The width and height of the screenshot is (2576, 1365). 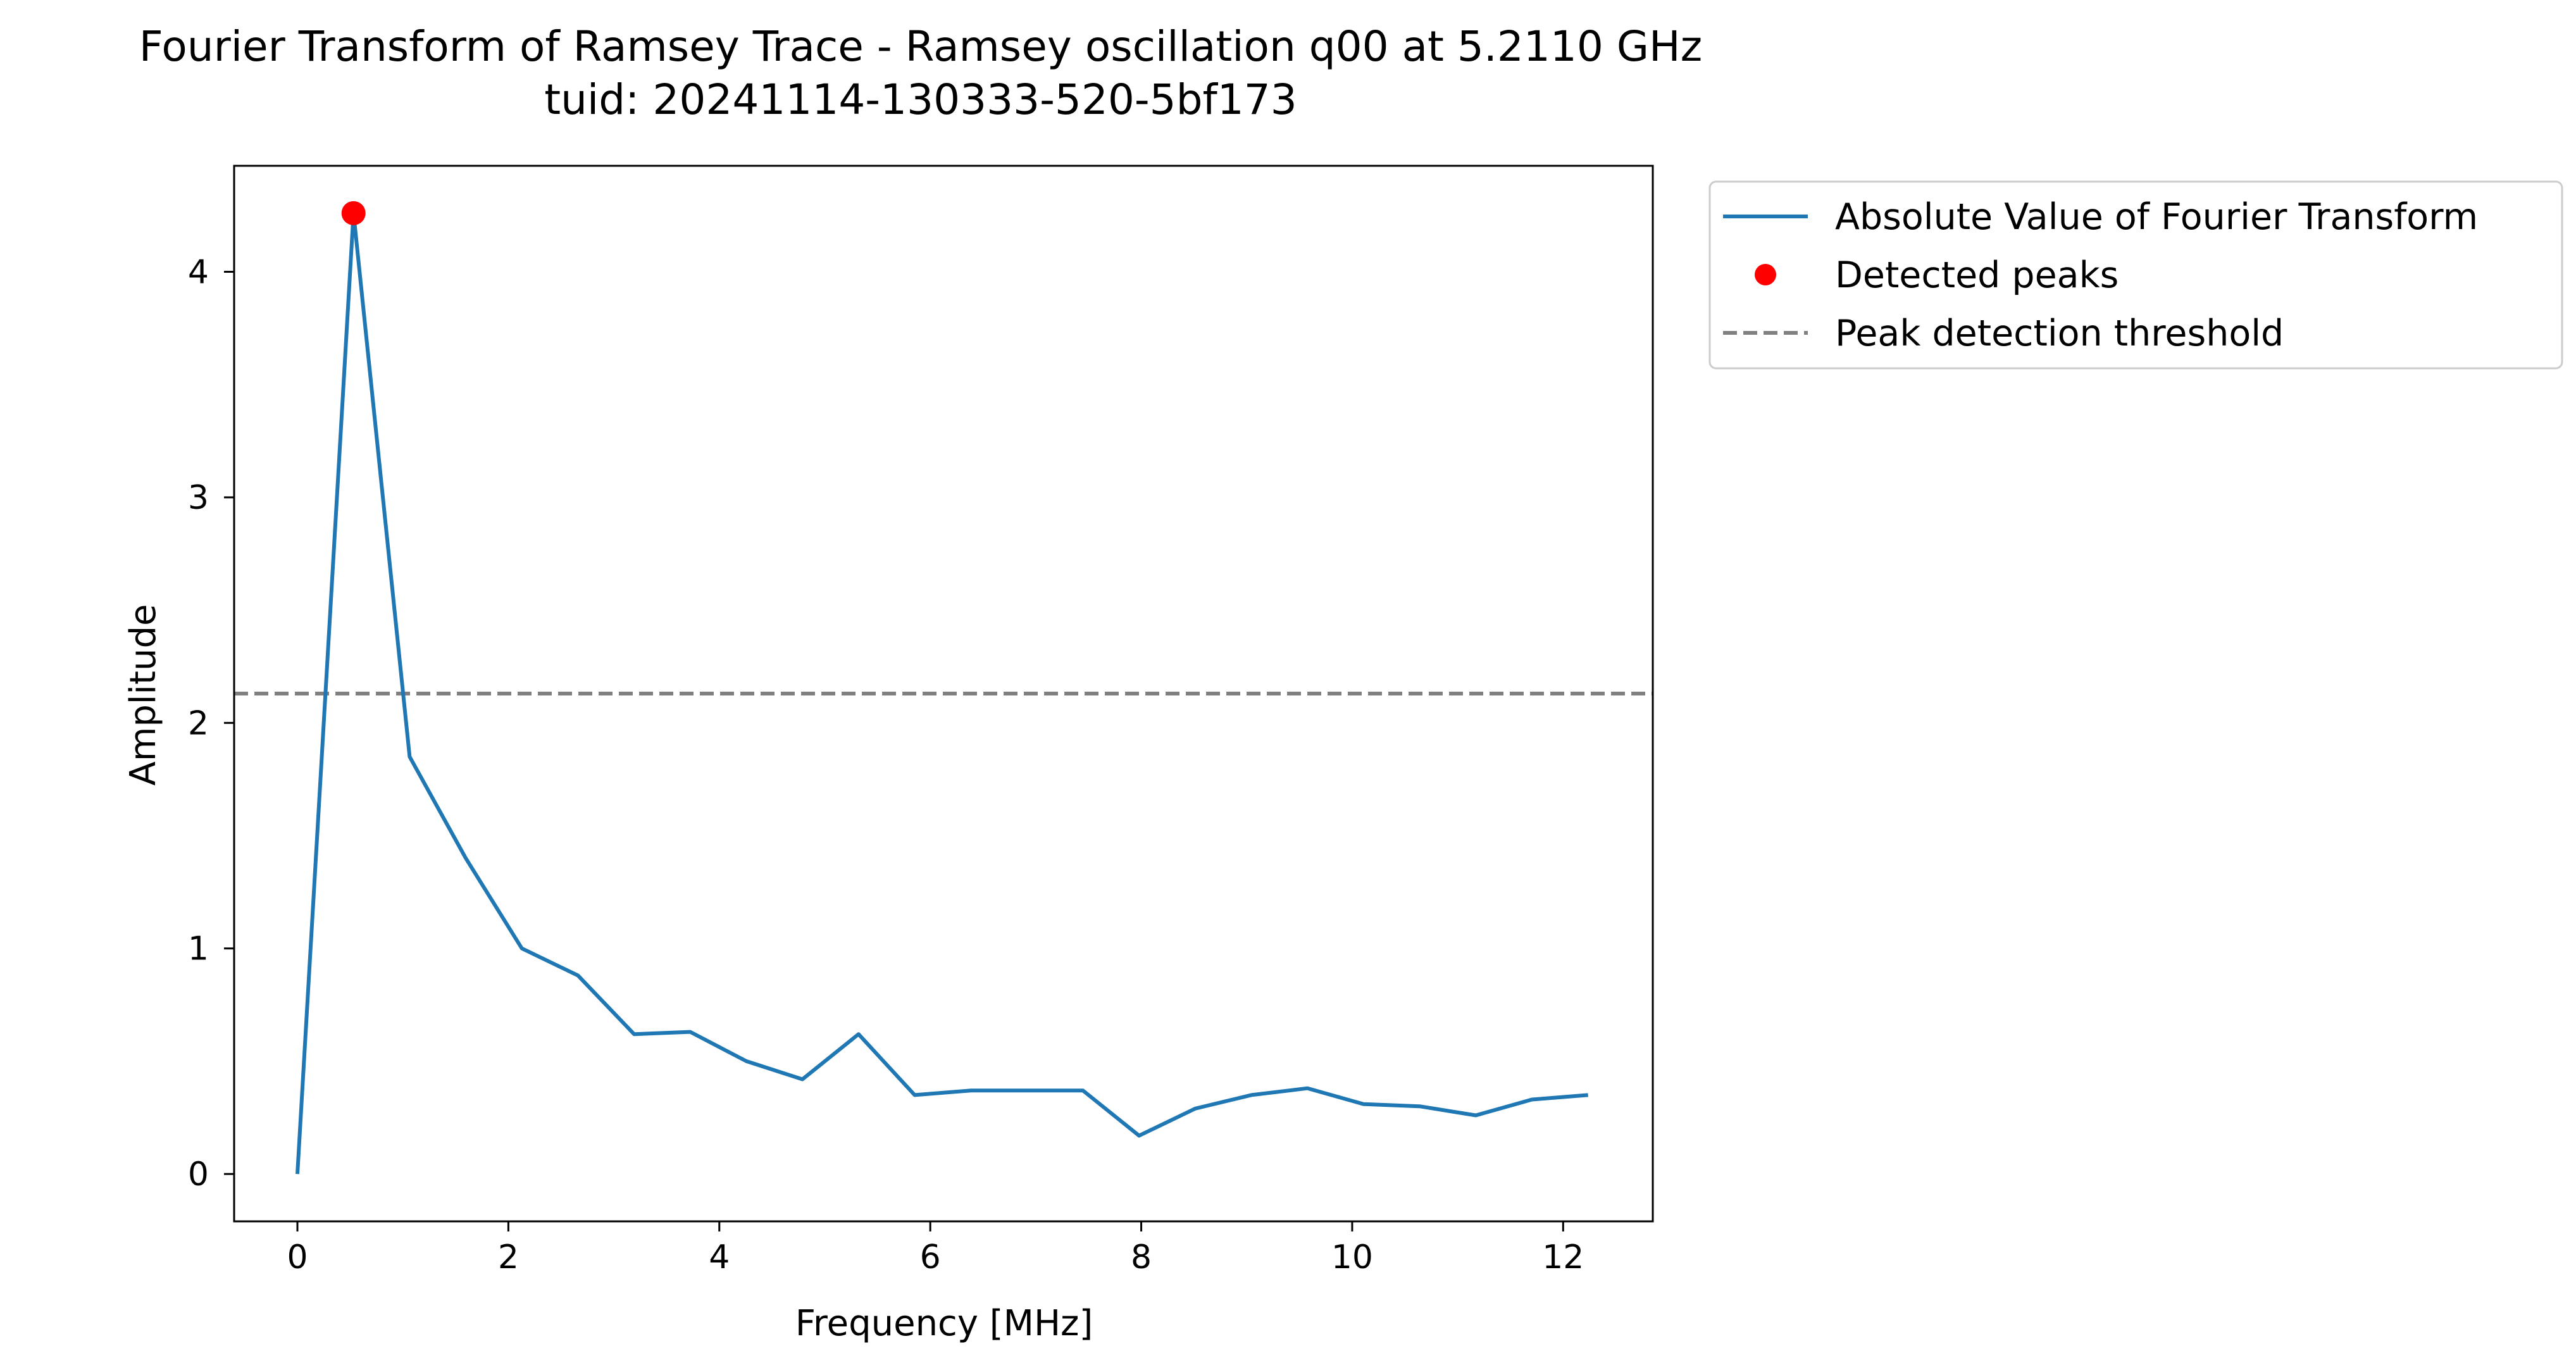 I want to click on x-tick-label: 12, so click(x=1563, y=1257).